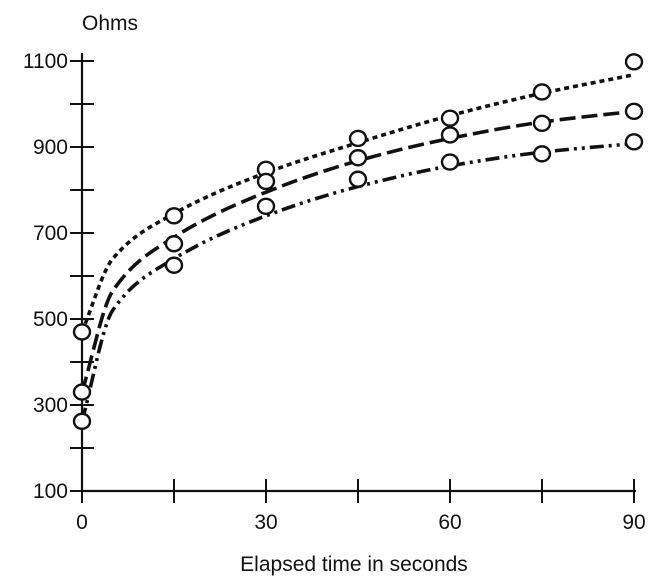 The width and height of the screenshot is (649, 580). I want to click on y-tick-label-900: 900, so click(50, 147).